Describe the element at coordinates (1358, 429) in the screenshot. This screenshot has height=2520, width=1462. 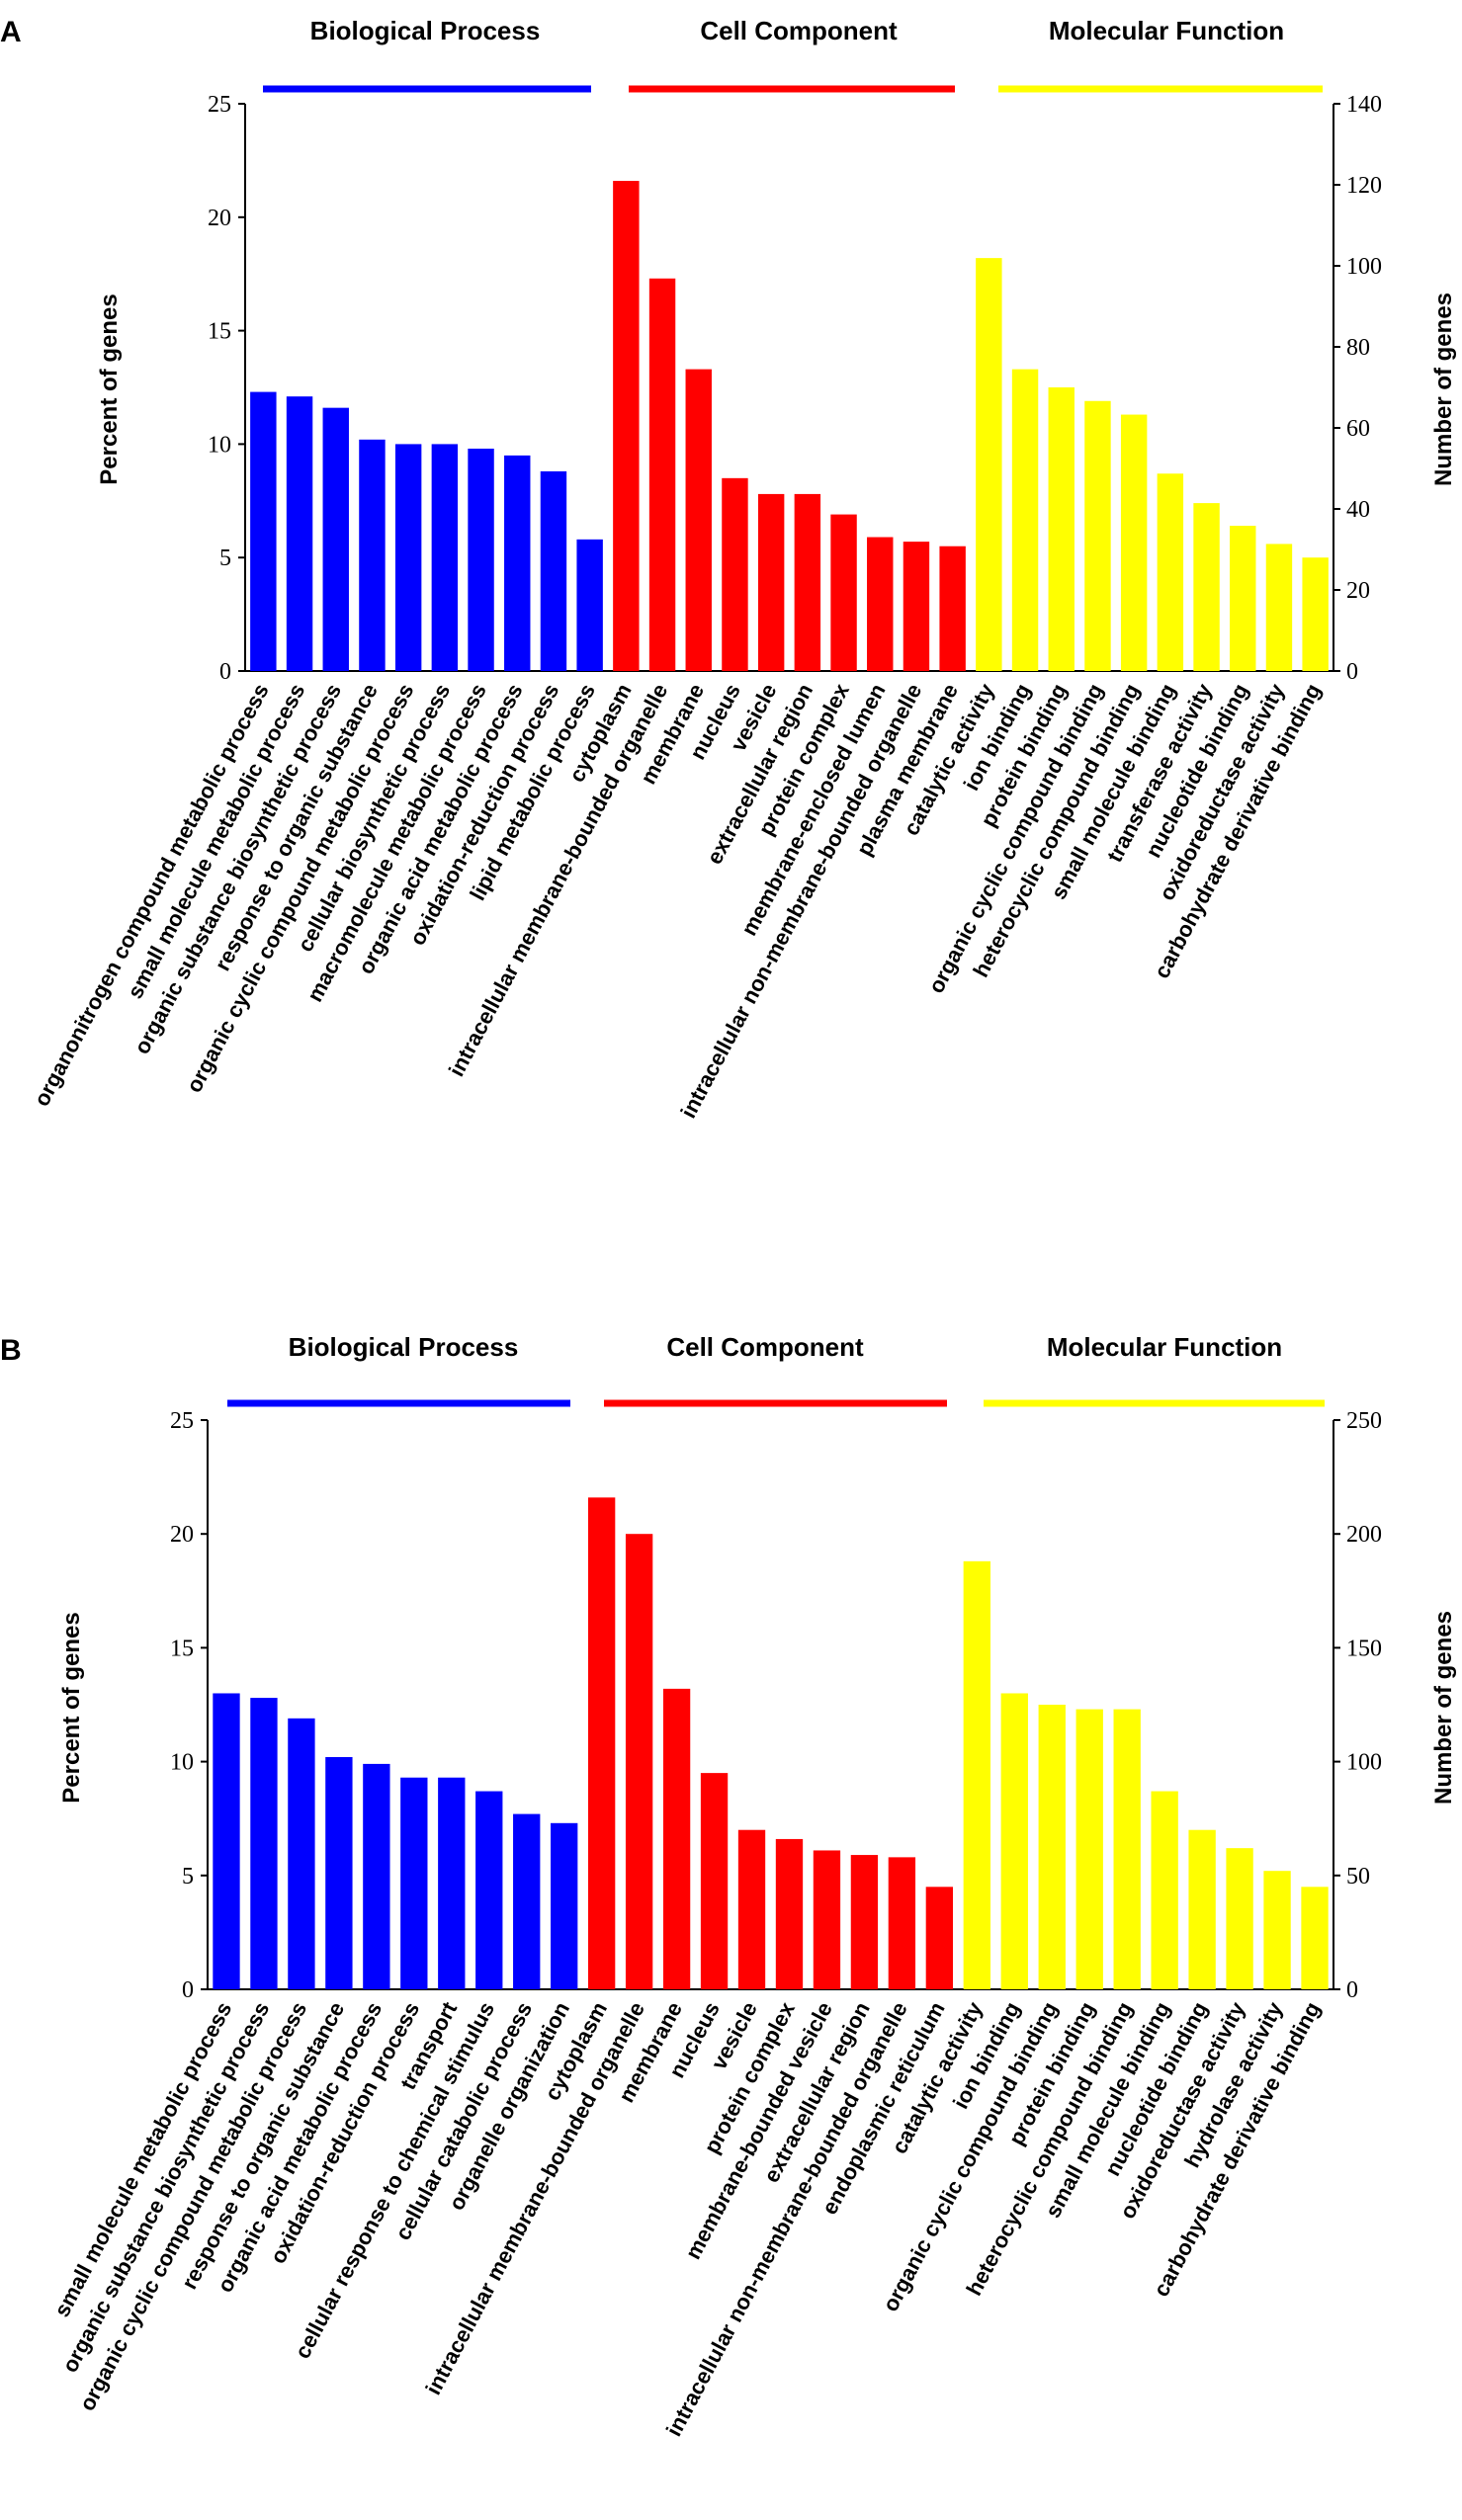
I see `right-tick-label: 60` at that location.